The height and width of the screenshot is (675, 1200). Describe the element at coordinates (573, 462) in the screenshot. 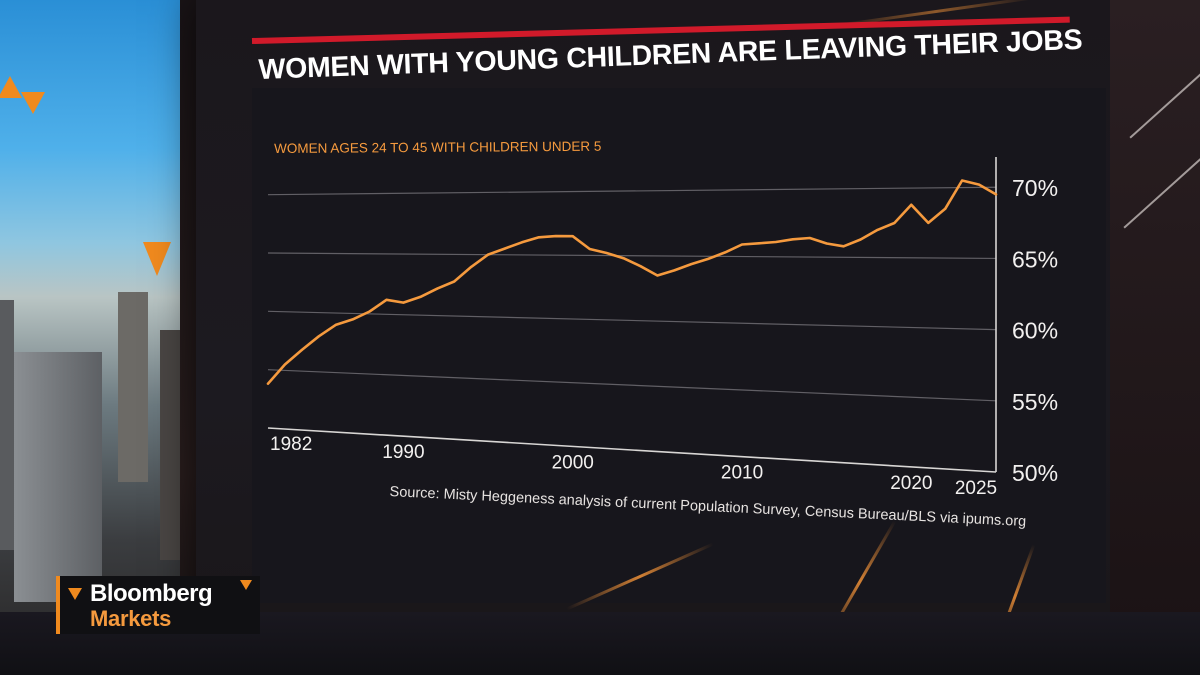

I see `x-tick-label: 2000` at that location.